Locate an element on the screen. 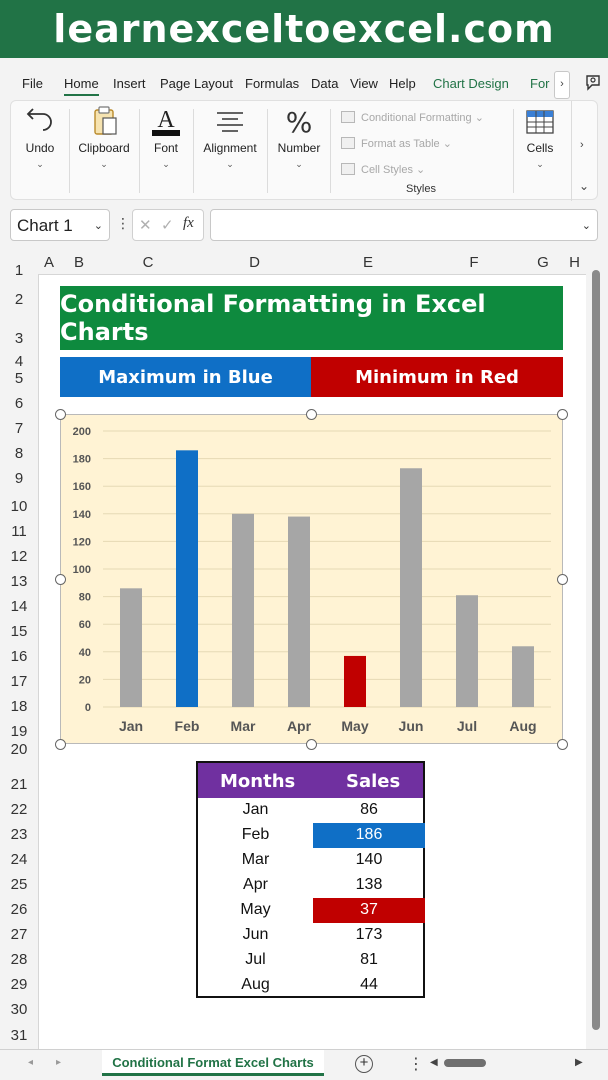  row-header: 22 is located at coordinates (19, 809).